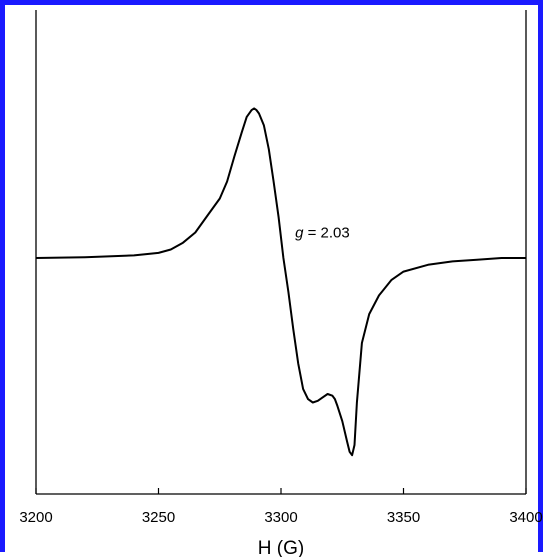 This screenshot has width=543, height=557. What do you see at coordinates (299, 233) in the screenshot?
I see `g-symbol: g` at bounding box center [299, 233].